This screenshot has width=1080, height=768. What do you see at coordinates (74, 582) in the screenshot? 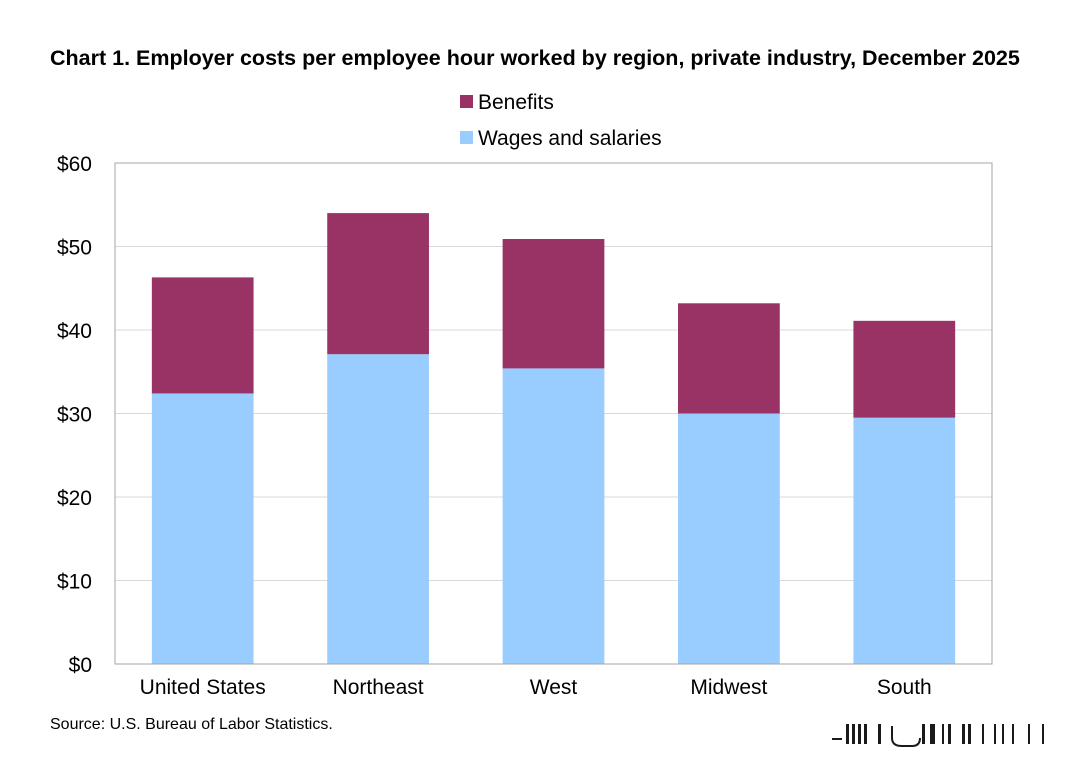
I see `y-tick-label: $10` at bounding box center [74, 582].